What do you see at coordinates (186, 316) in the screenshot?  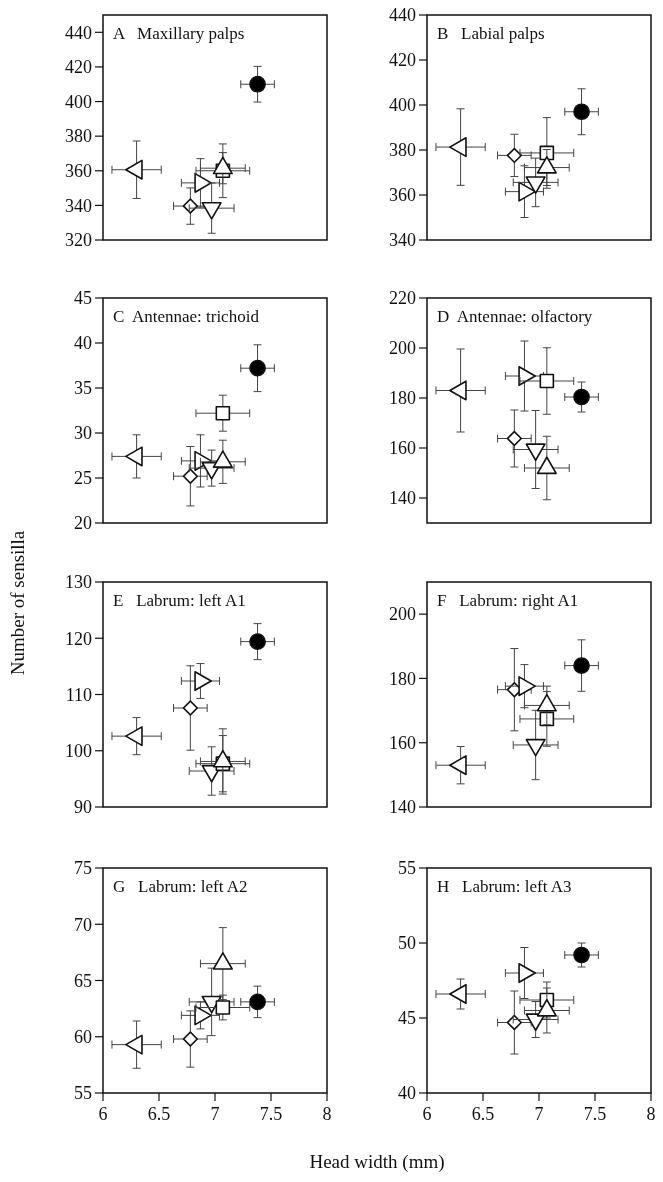 I see `text: C Antennae: trichoid` at bounding box center [186, 316].